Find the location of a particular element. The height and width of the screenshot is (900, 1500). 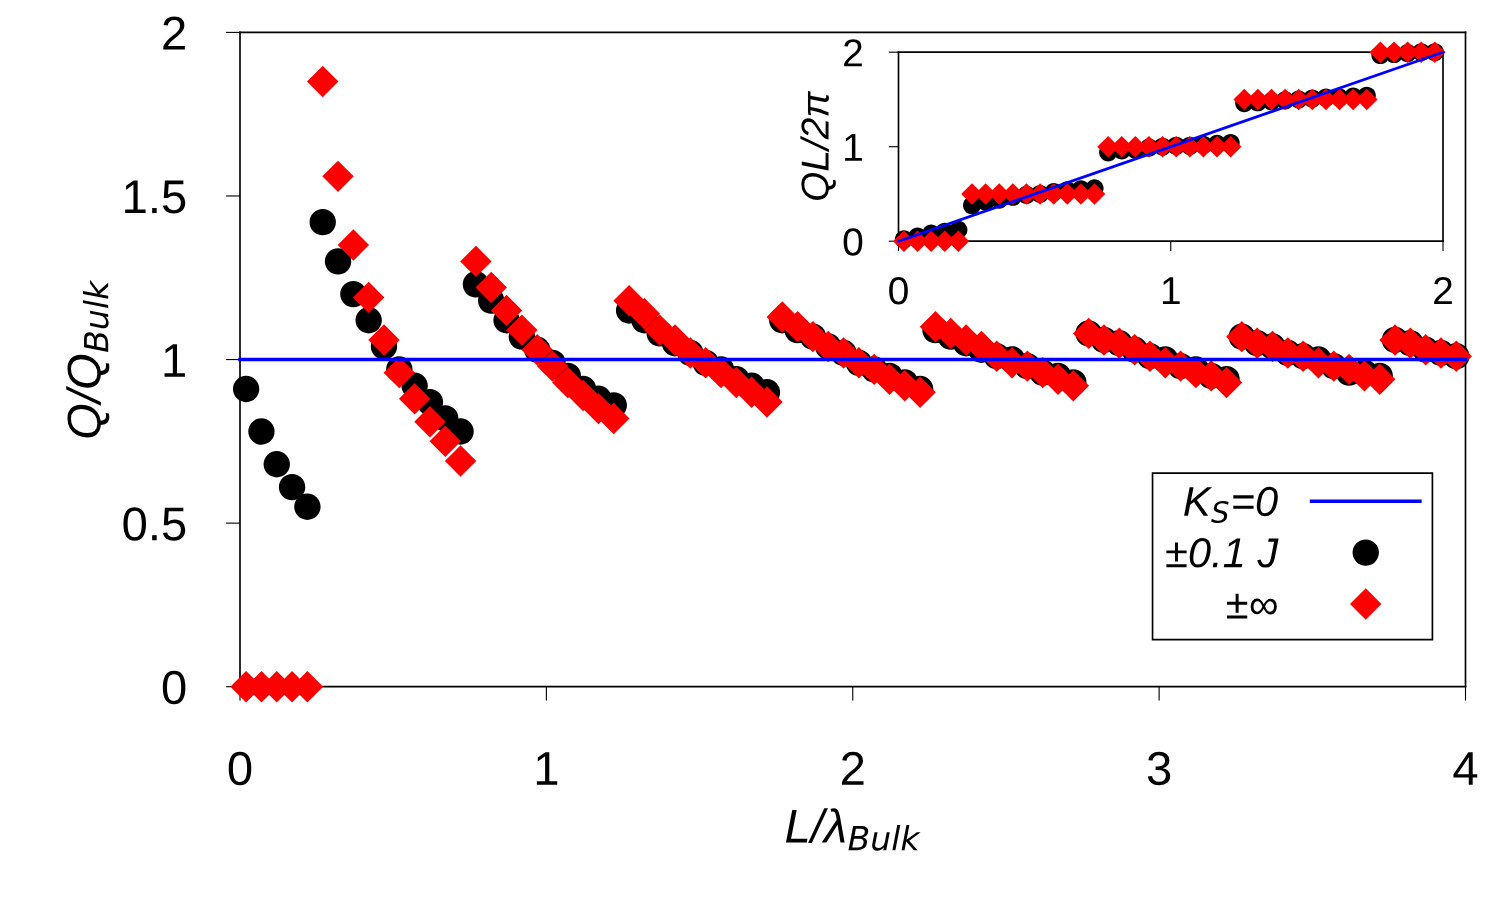

x-tick-label: 2 is located at coordinates (1443, 290).